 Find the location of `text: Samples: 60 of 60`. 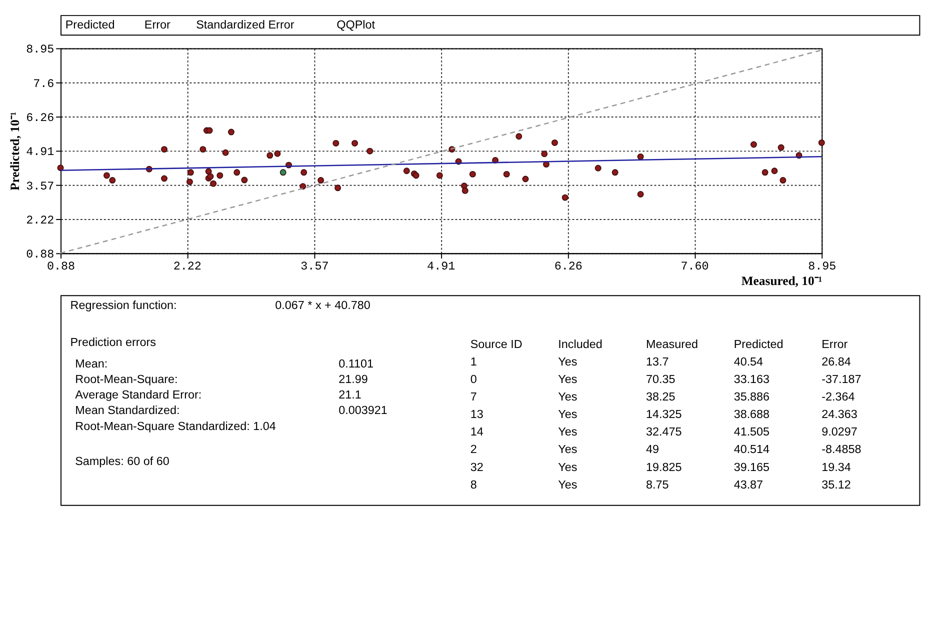

text: Samples: 60 of 60 is located at coordinates (122, 461).